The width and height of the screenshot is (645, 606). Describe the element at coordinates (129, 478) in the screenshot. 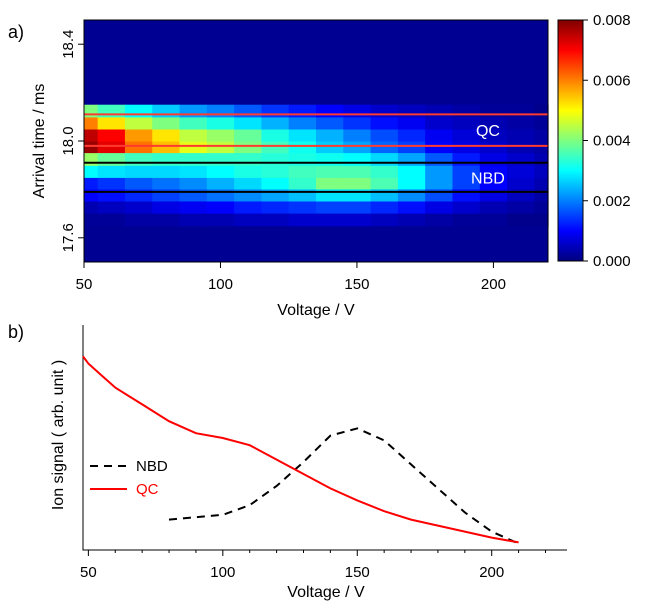

I see `legend: NBD QC` at that location.